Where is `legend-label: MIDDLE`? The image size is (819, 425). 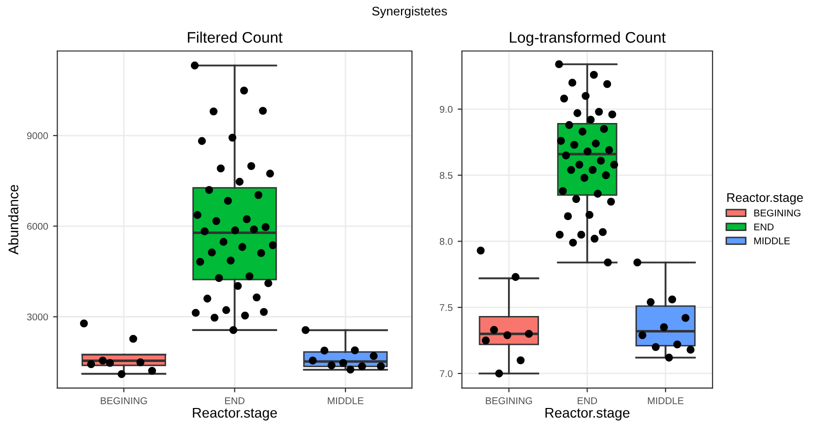 legend-label: MIDDLE is located at coordinates (772, 241).